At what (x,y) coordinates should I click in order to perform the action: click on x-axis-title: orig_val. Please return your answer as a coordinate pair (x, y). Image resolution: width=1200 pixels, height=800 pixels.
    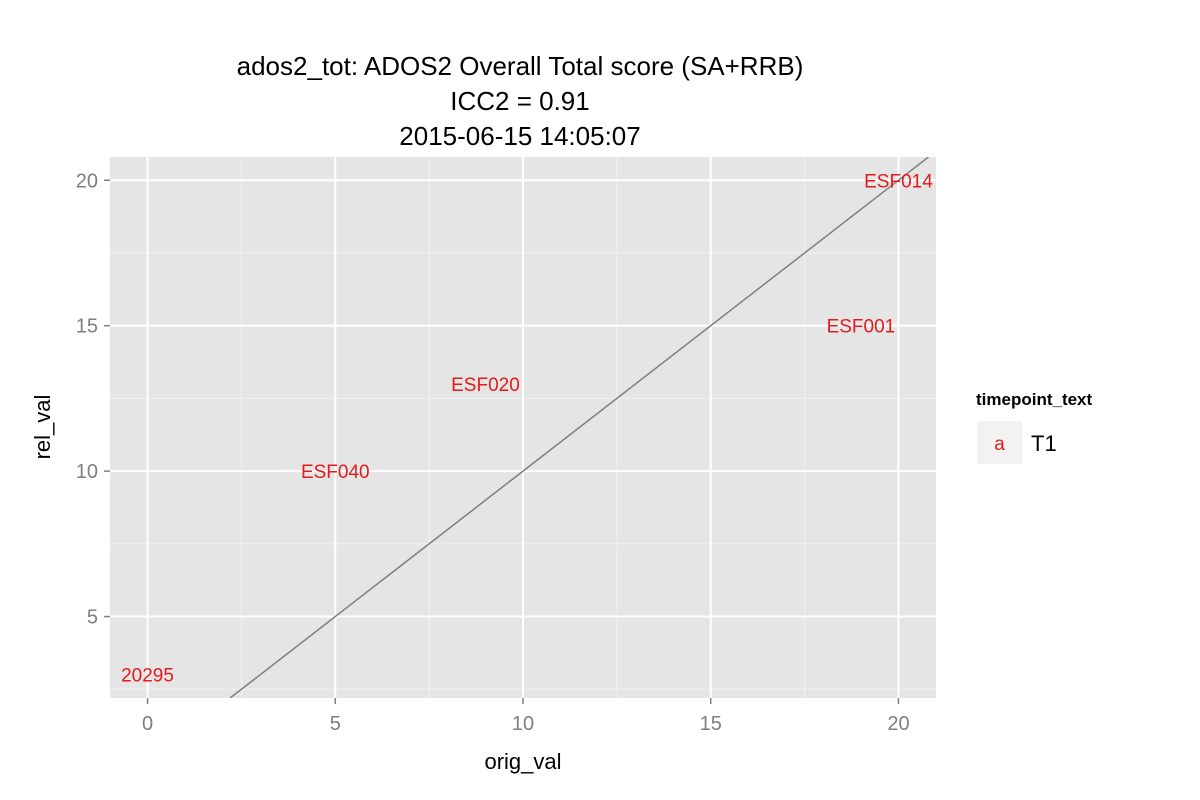
    Looking at the image, I should click on (522, 761).